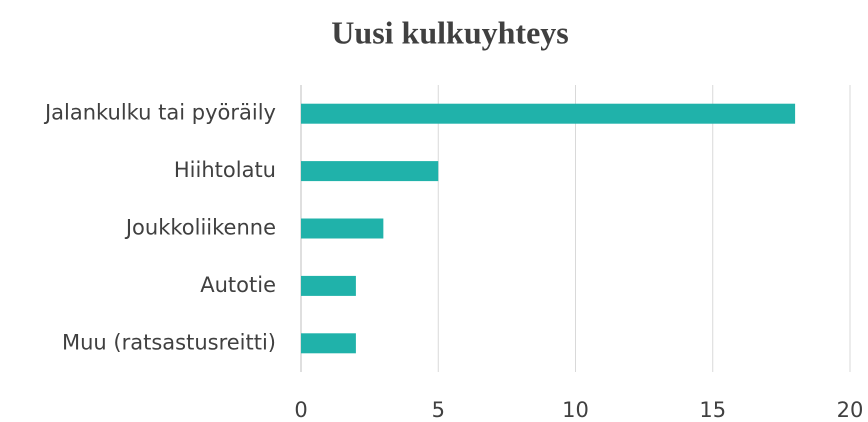 The image size is (868, 422). What do you see at coordinates (300, 410) in the screenshot?
I see `x-tick-label: 0` at bounding box center [300, 410].